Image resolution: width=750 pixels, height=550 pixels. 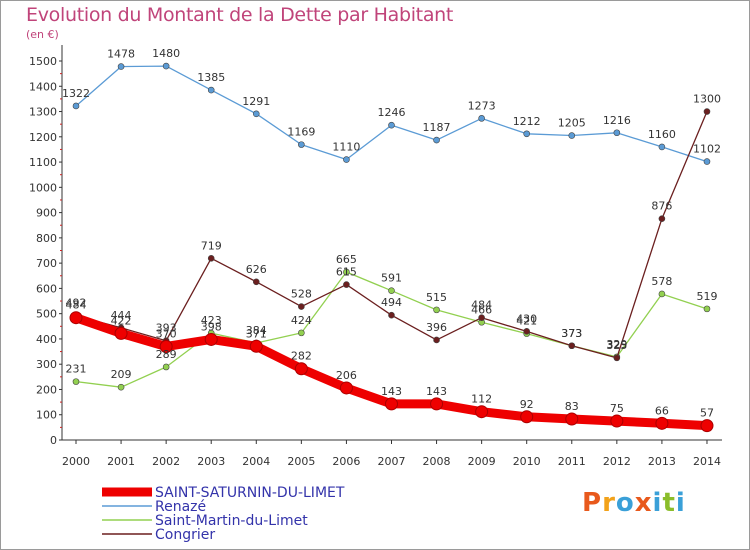 What do you see at coordinates (76, 461) in the screenshot?
I see `x-tick-label: 2000` at bounding box center [76, 461].